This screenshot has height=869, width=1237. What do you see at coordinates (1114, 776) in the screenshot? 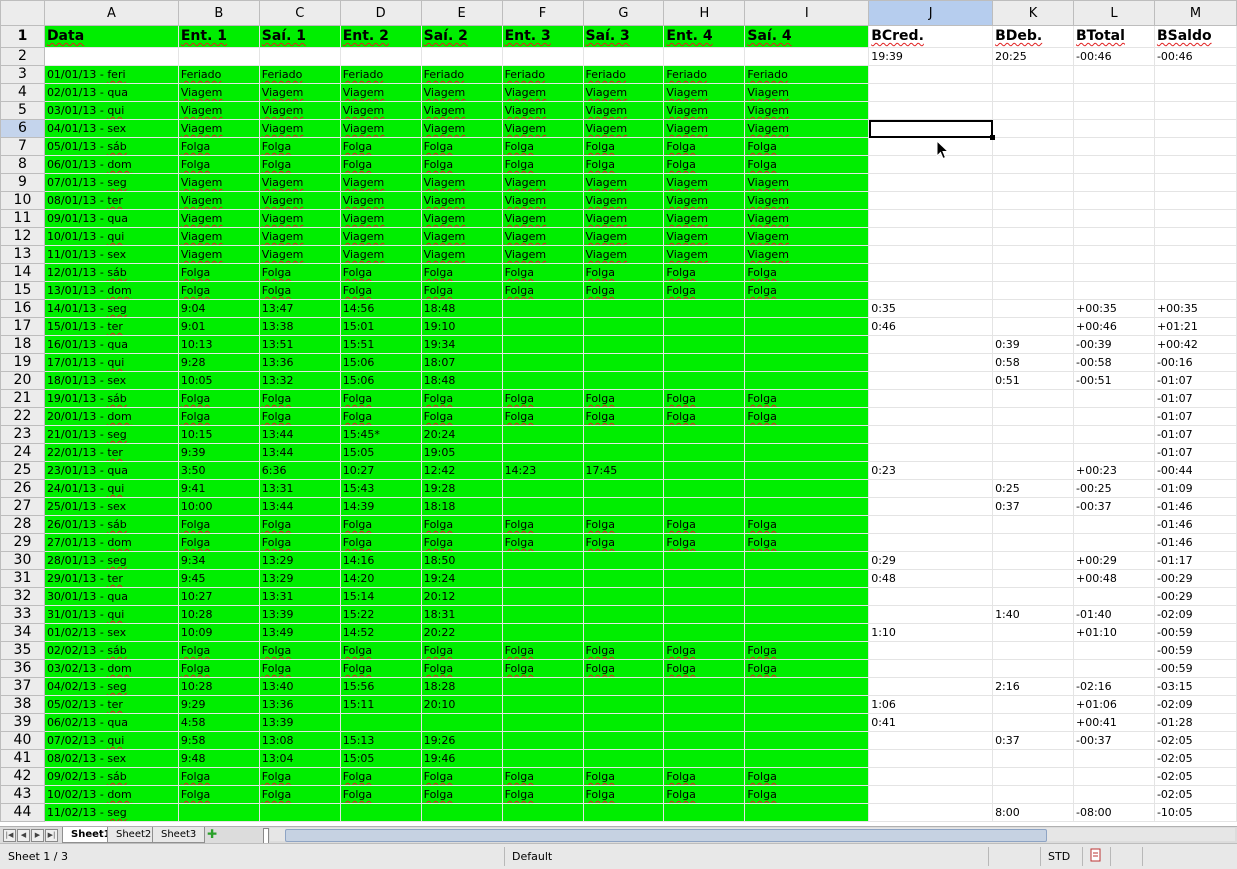
I see `cell-l42` at bounding box center [1114, 776].